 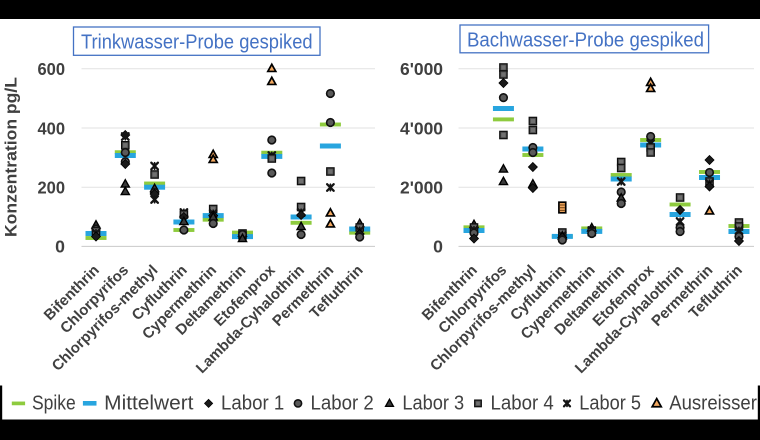 I want to click on svg-text: Labor 1, so click(x=252, y=404).